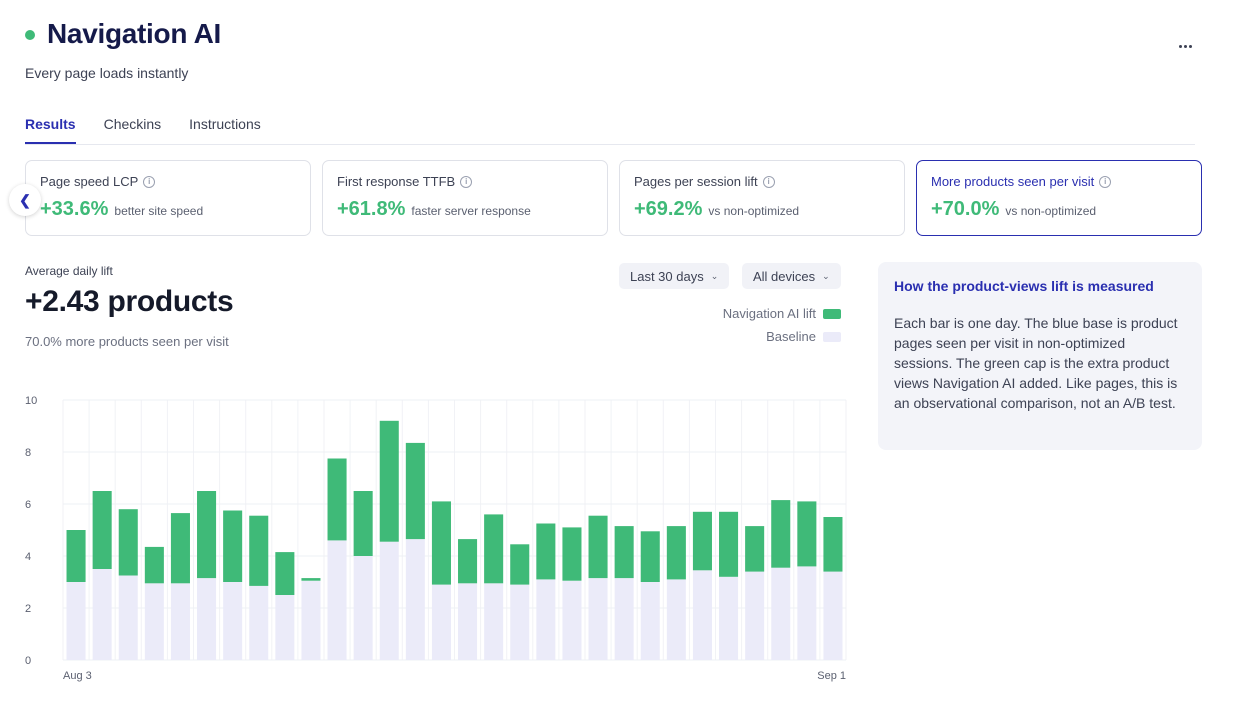 The width and height of the screenshot is (1235, 710). What do you see at coordinates (28, 557) in the screenshot?
I see `y-tick-label: 4` at bounding box center [28, 557].